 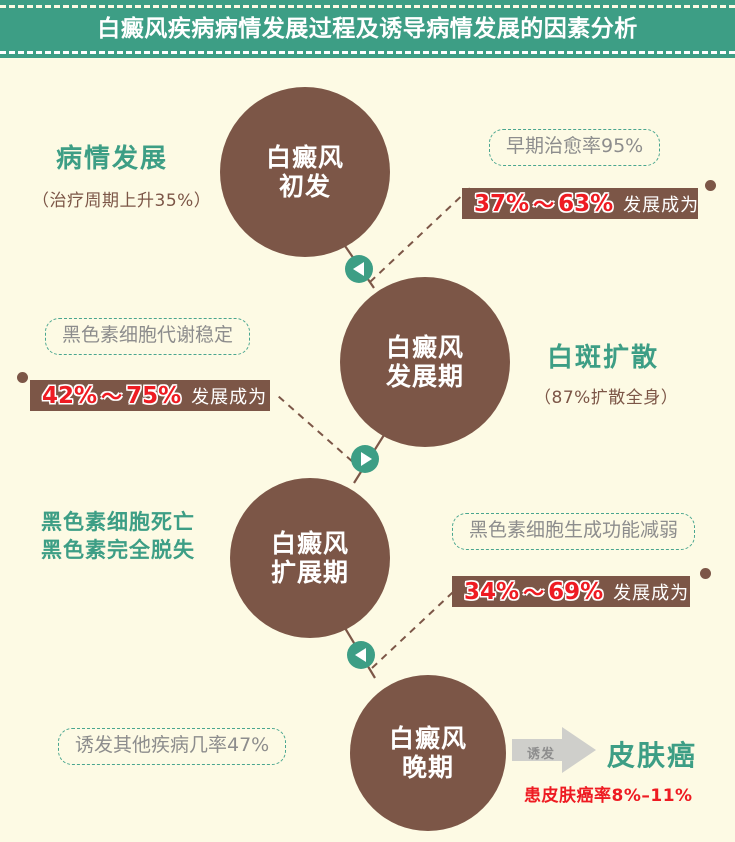 What do you see at coordinates (112, 159) in the screenshot?
I see `annotation-progression-heading: 病情发展` at bounding box center [112, 159].